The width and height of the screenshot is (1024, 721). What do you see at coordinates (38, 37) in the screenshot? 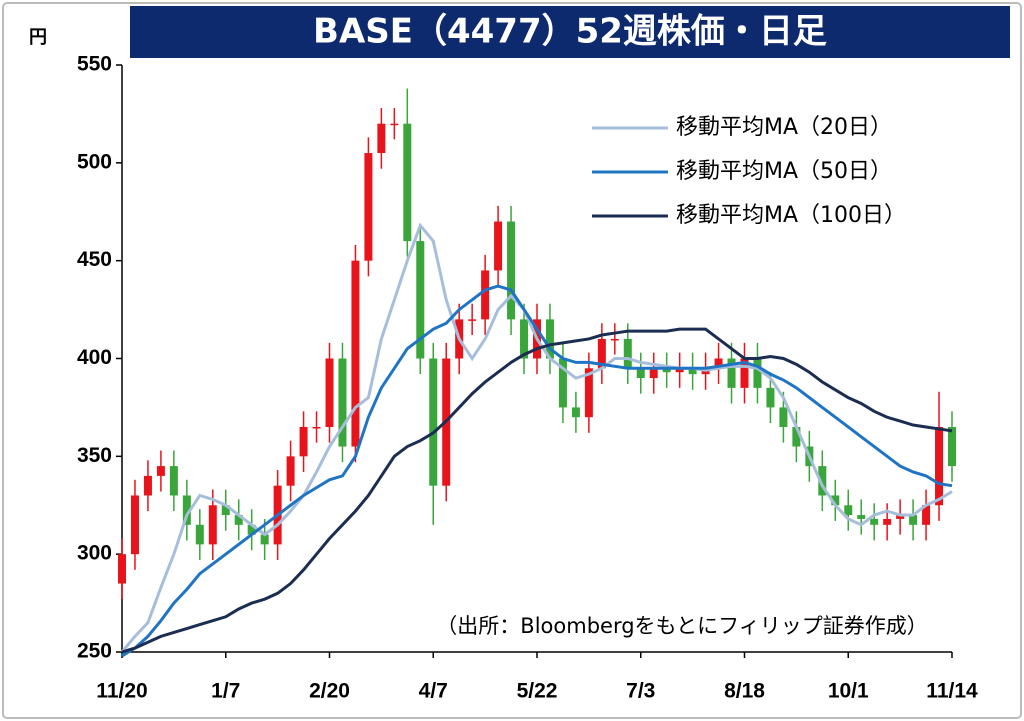
I see `y-unit: 円` at bounding box center [38, 37].